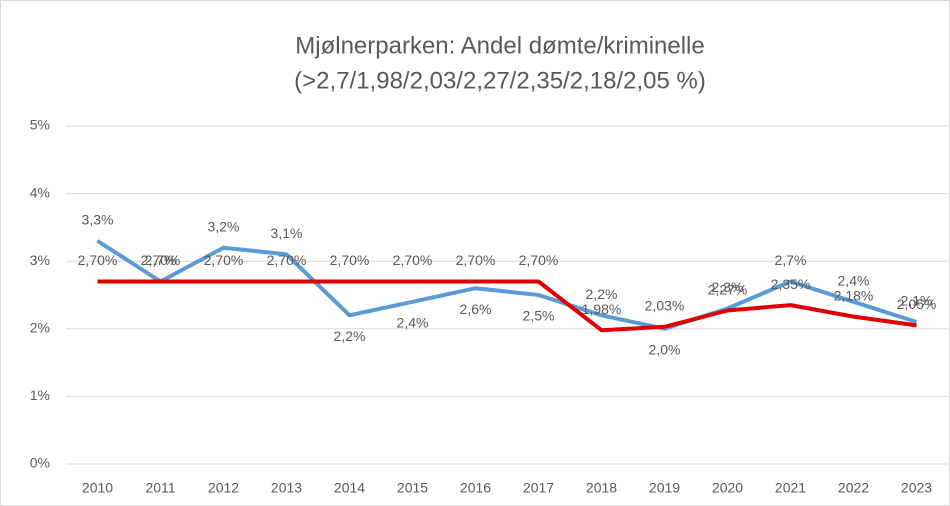 Image resolution: width=950 pixels, height=506 pixels. I want to click on y-tick-label: 4%, so click(40, 192).